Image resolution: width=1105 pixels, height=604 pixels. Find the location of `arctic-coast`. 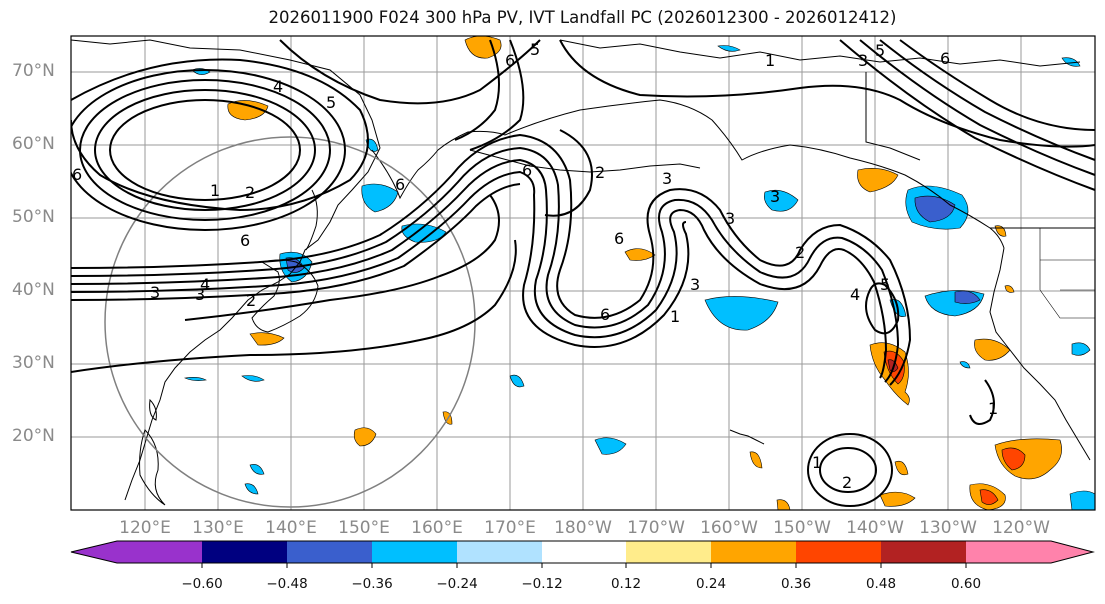

arctic-coast is located at coordinates (820, 53).